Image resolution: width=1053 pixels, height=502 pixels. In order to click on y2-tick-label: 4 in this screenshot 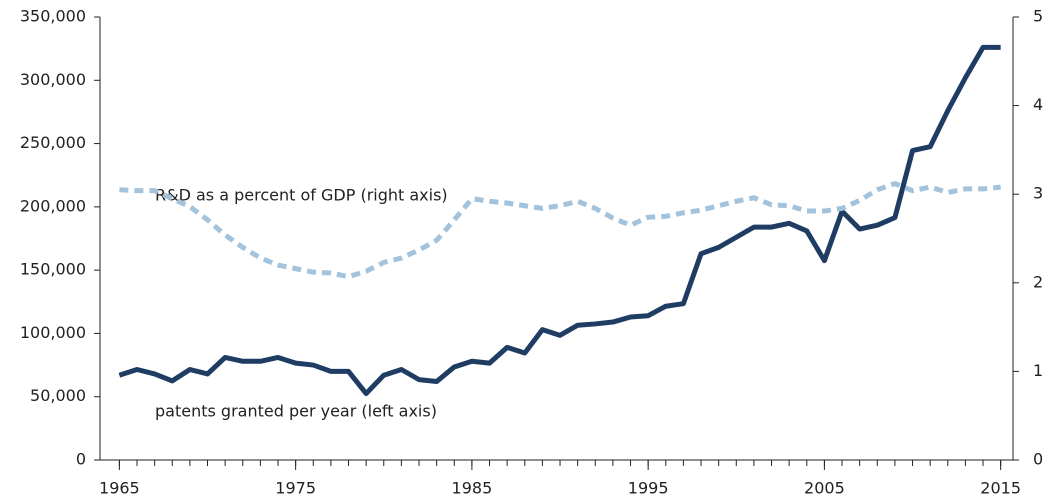, I will do `click(1038, 104)`.